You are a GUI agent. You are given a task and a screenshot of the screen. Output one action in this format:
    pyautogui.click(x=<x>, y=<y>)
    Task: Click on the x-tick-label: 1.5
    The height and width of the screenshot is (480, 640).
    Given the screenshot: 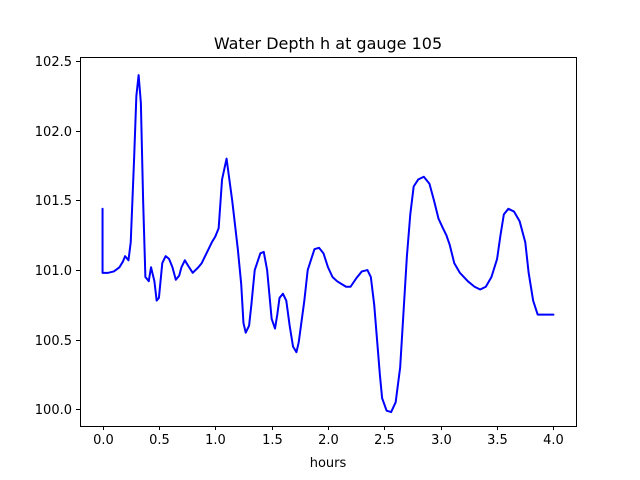 What is the action you would take?
    pyautogui.click(x=272, y=440)
    